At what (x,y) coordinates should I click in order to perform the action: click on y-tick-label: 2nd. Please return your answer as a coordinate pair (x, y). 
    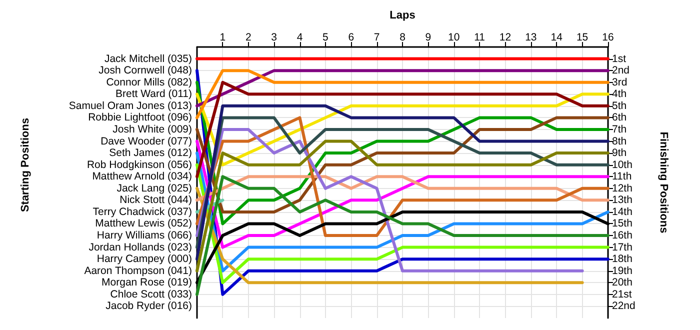
    Looking at the image, I should click on (621, 70).